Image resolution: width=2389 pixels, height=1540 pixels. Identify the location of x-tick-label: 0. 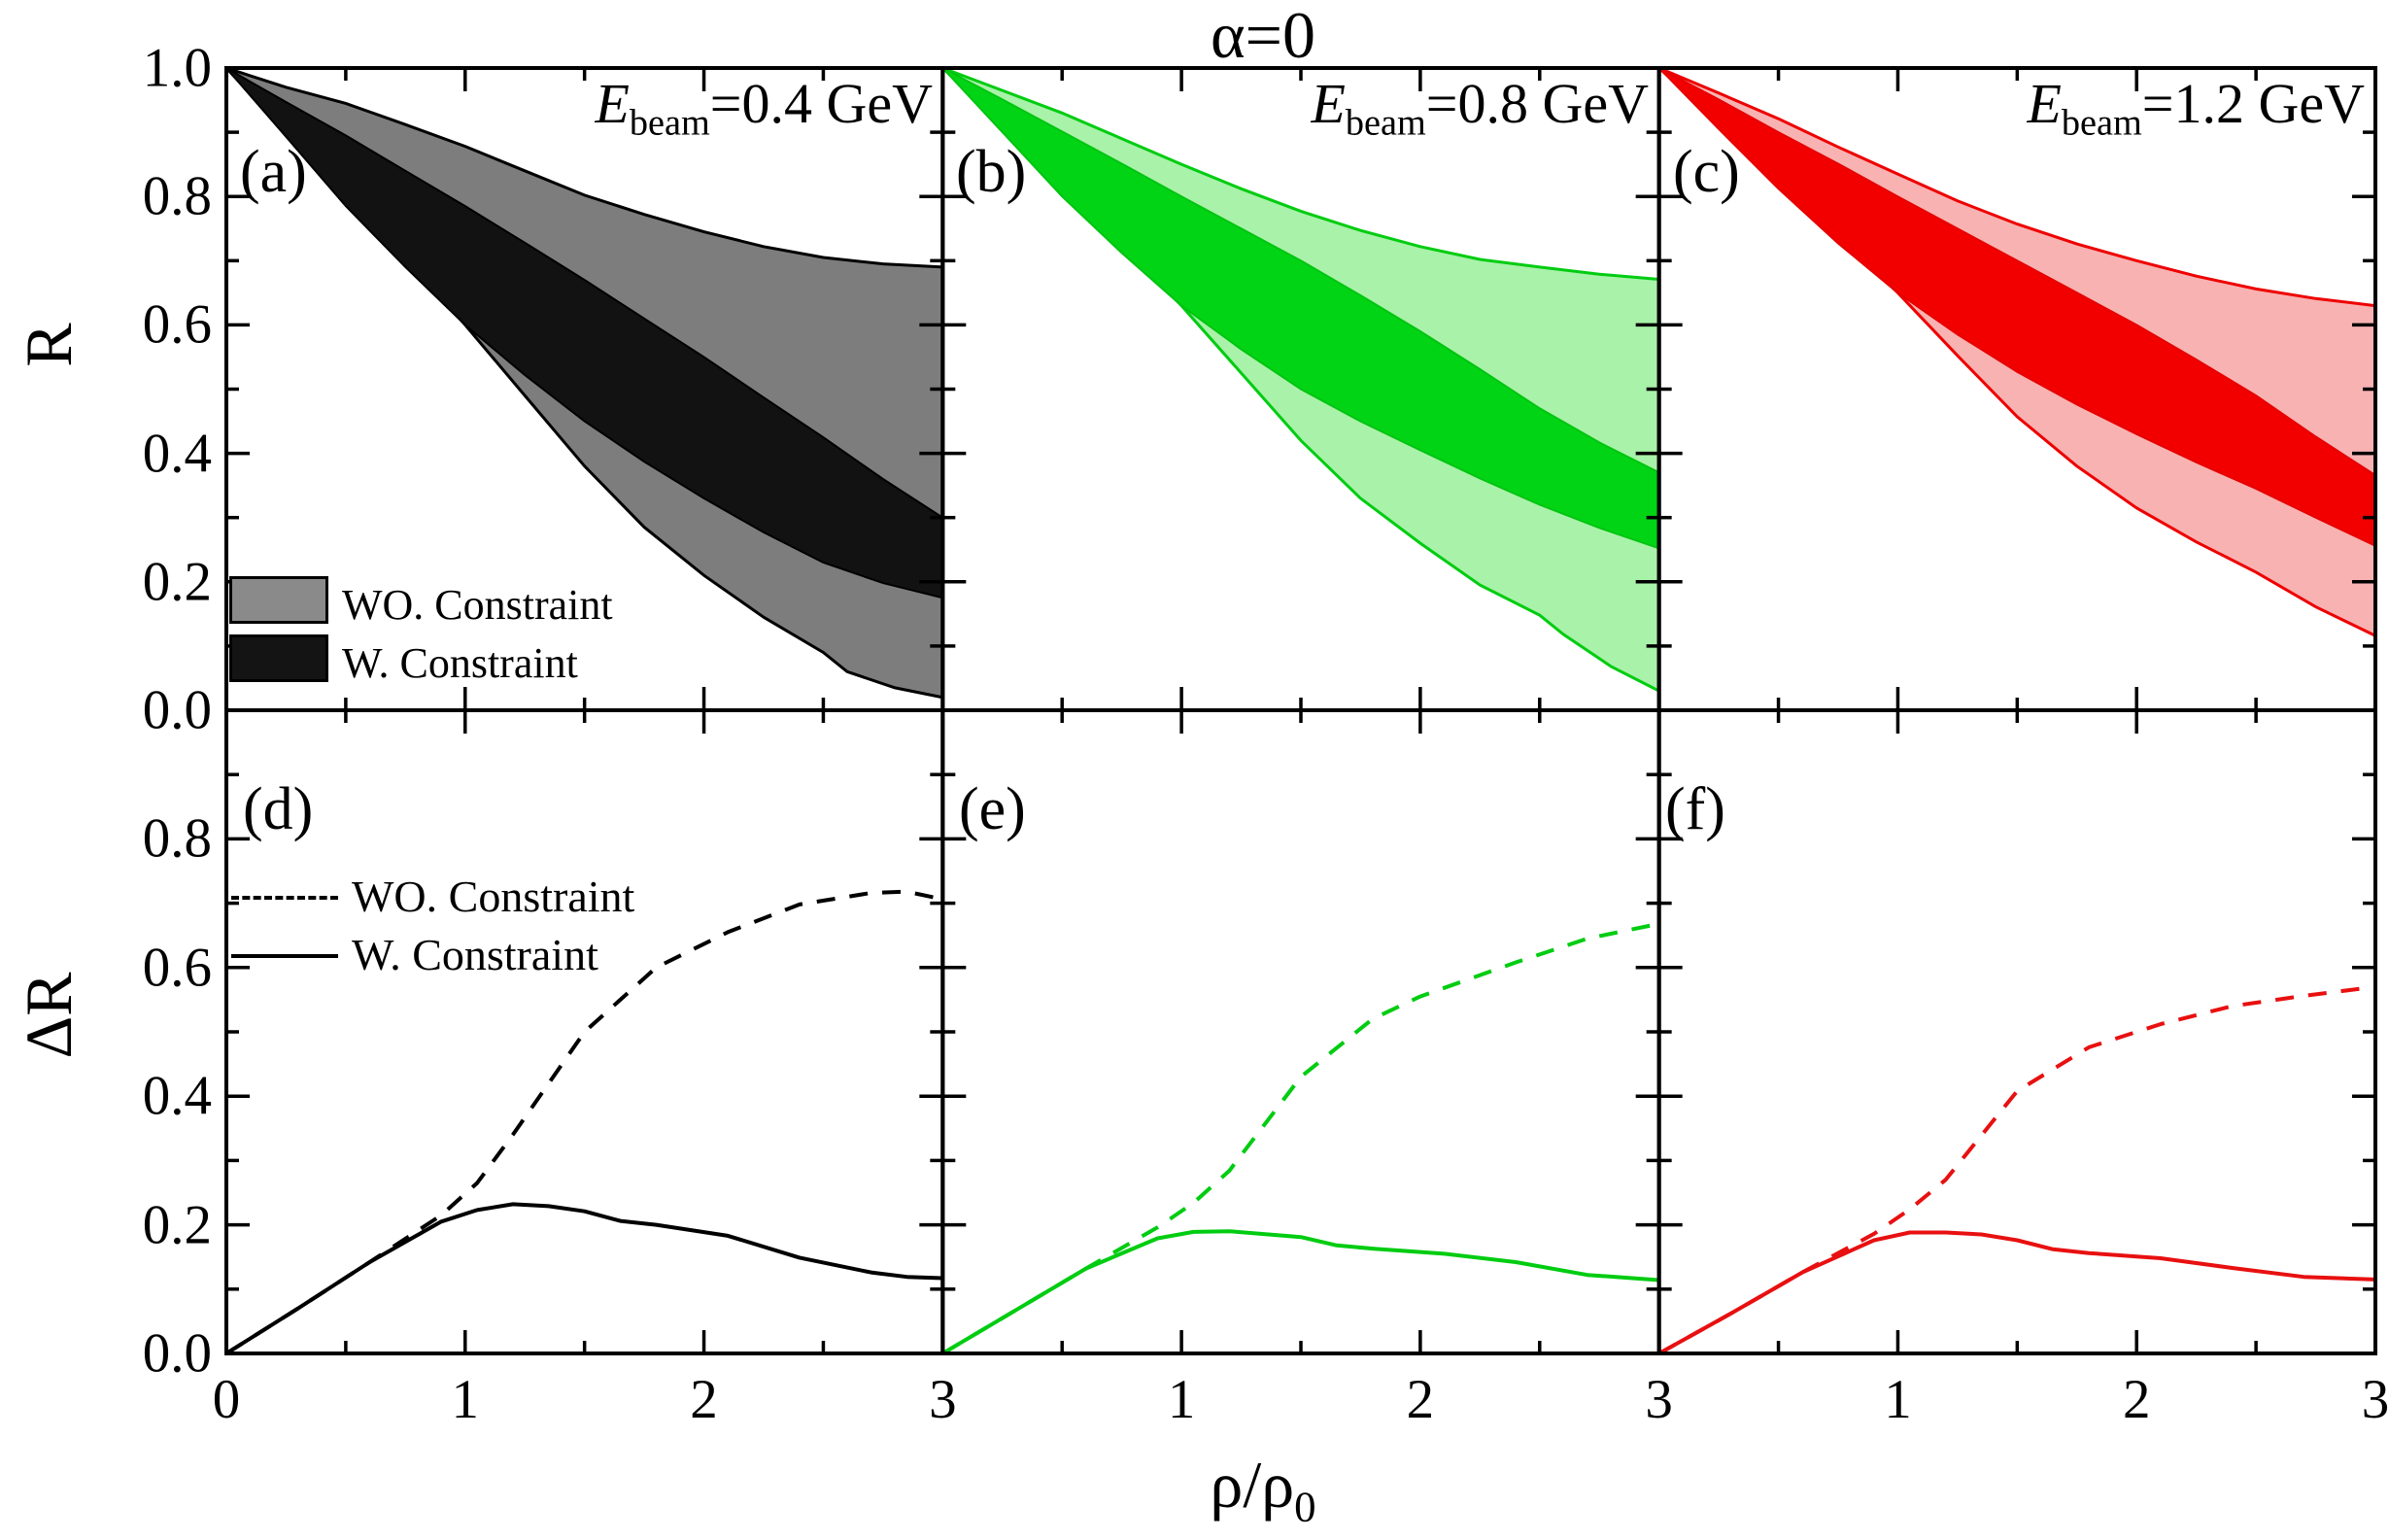
(226, 1399).